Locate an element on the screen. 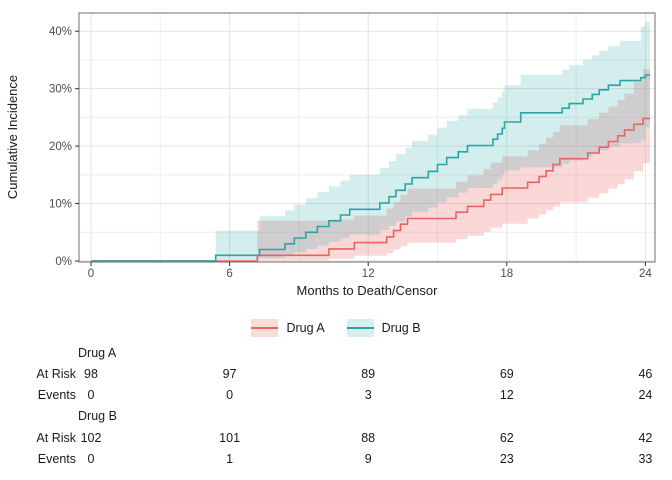  risk-table-value: 88 is located at coordinates (368, 438).